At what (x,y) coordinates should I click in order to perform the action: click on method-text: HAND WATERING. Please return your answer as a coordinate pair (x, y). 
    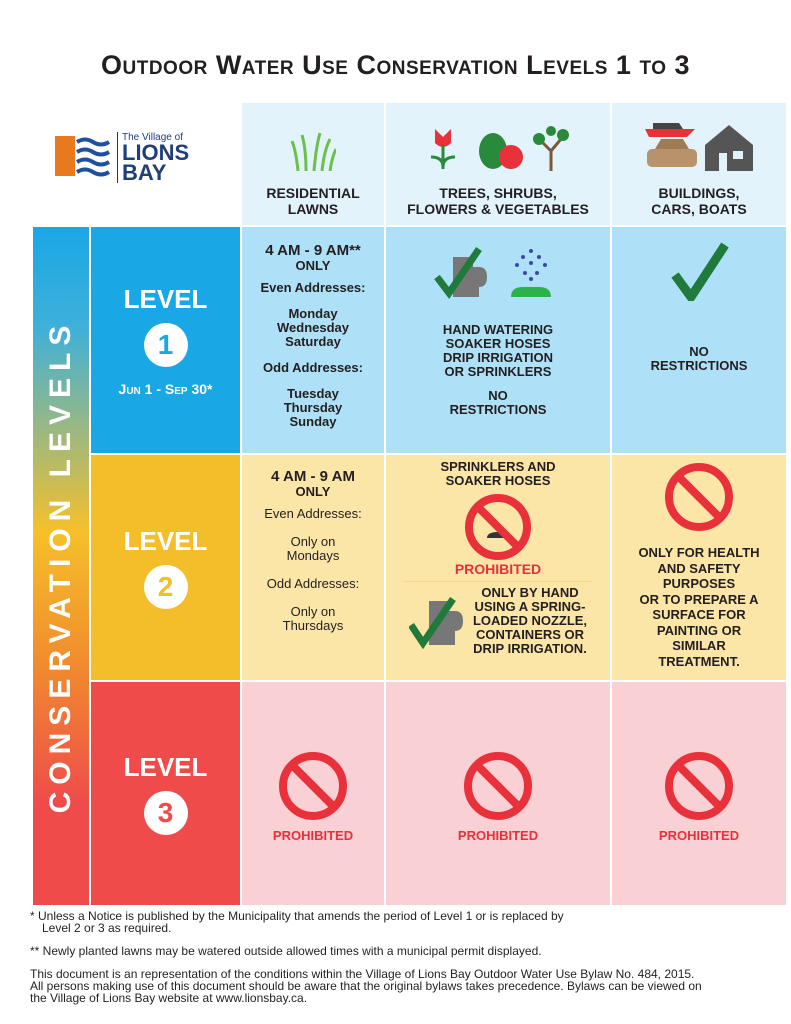
    Looking at the image, I should click on (498, 329).